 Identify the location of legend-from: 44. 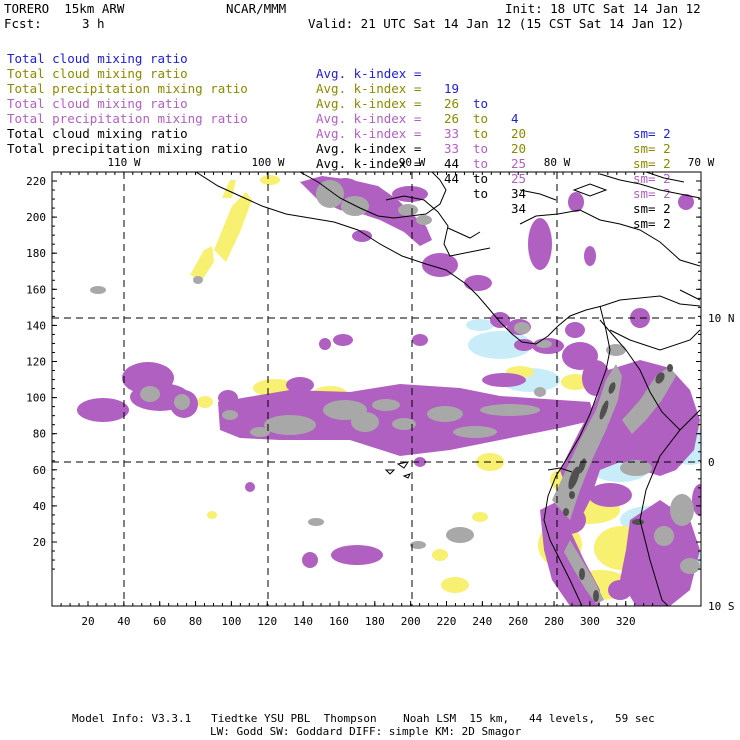
(452, 163).